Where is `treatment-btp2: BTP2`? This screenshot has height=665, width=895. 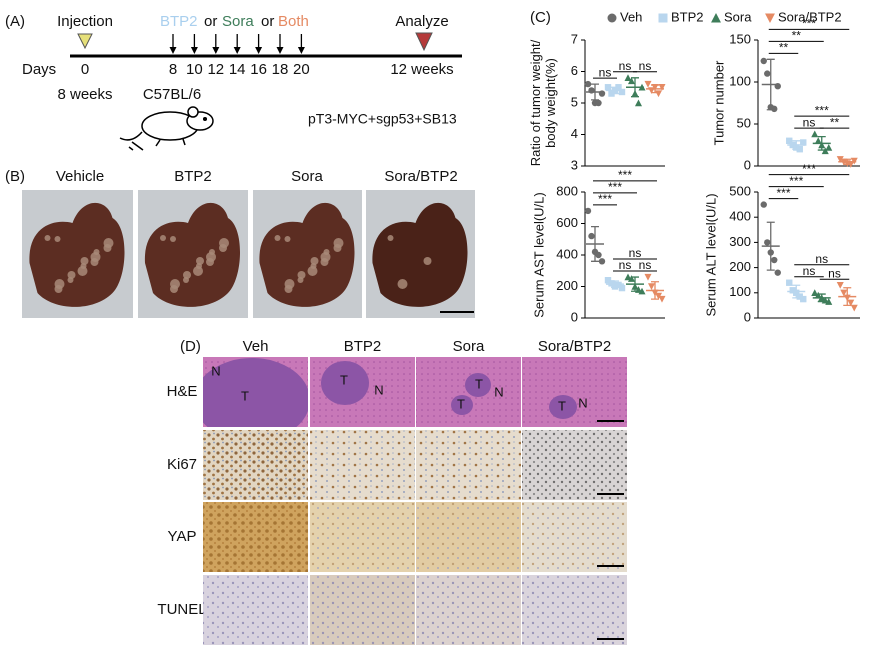
treatment-btp2: BTP2 is located at coordinates (179, 21).